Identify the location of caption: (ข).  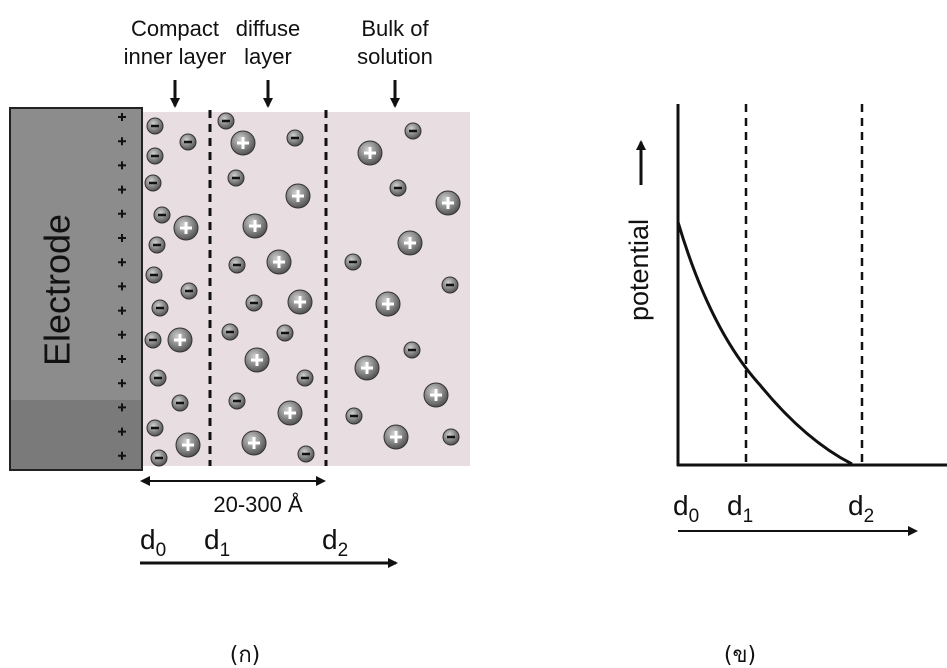
(740, 655).